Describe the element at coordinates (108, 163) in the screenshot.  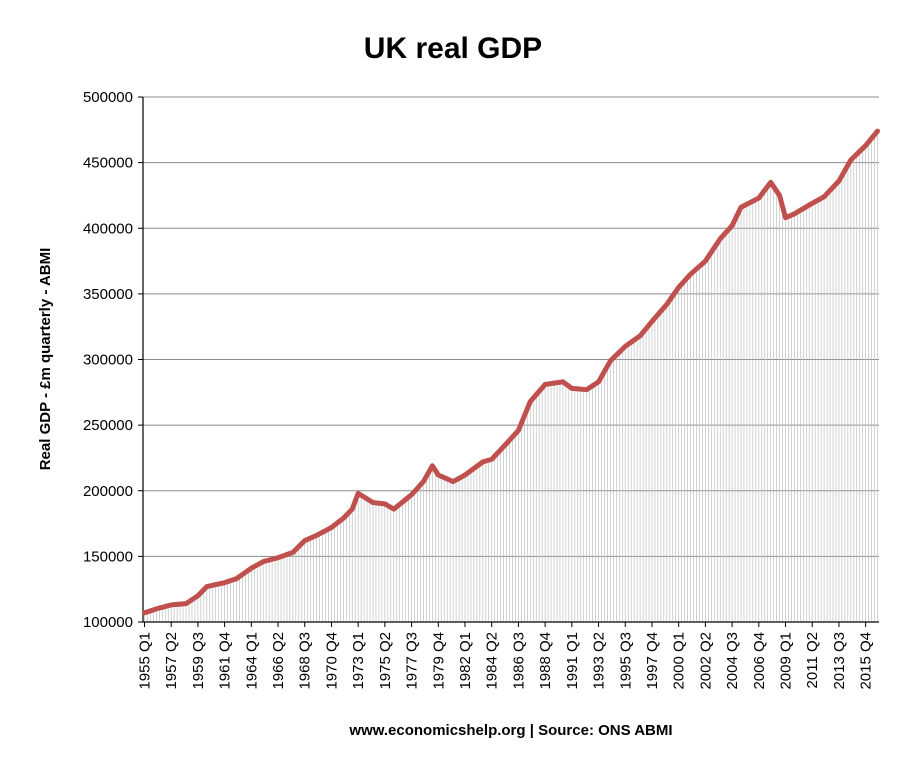
I see `y-tick-label: 450000` at that location.